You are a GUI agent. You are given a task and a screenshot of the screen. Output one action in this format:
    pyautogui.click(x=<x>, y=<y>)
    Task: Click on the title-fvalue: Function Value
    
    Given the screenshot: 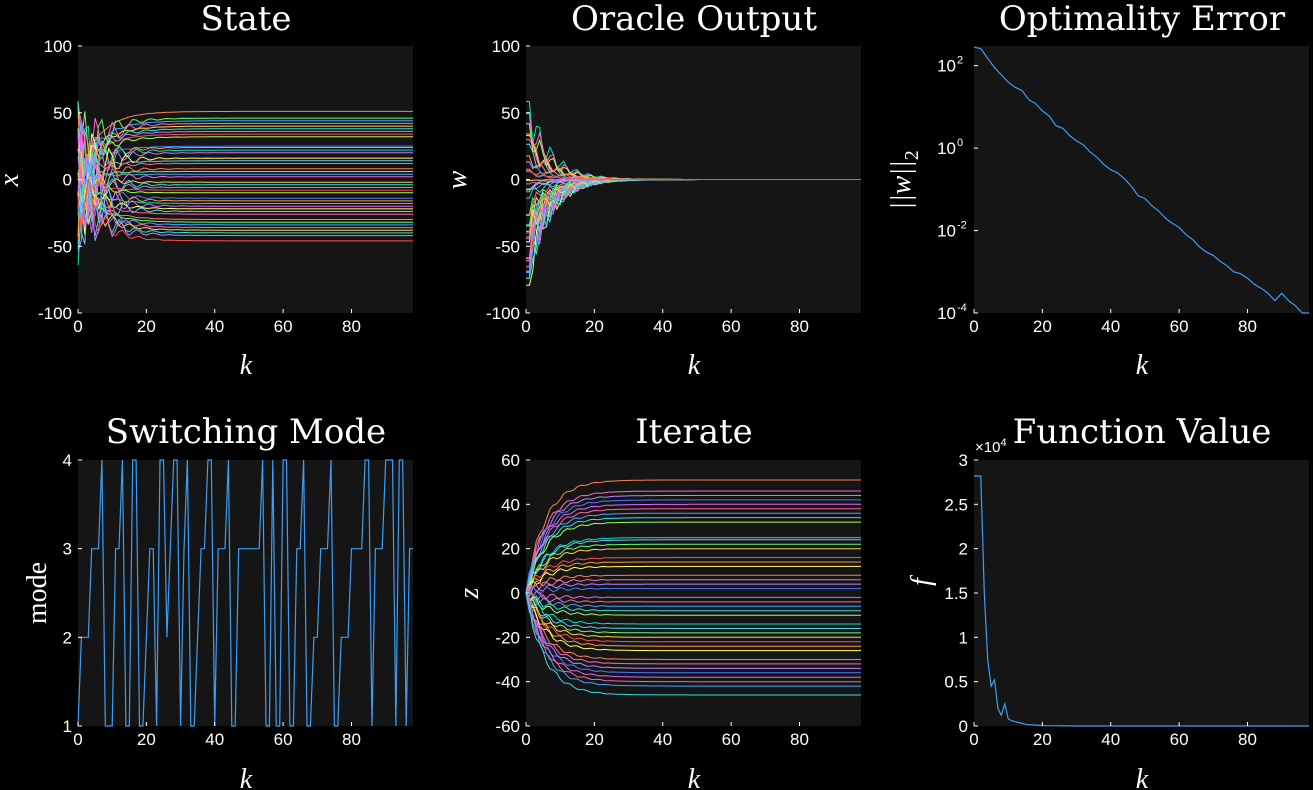 What is the action you would take?
    pyautogui.click(x=1142, y=432)
    